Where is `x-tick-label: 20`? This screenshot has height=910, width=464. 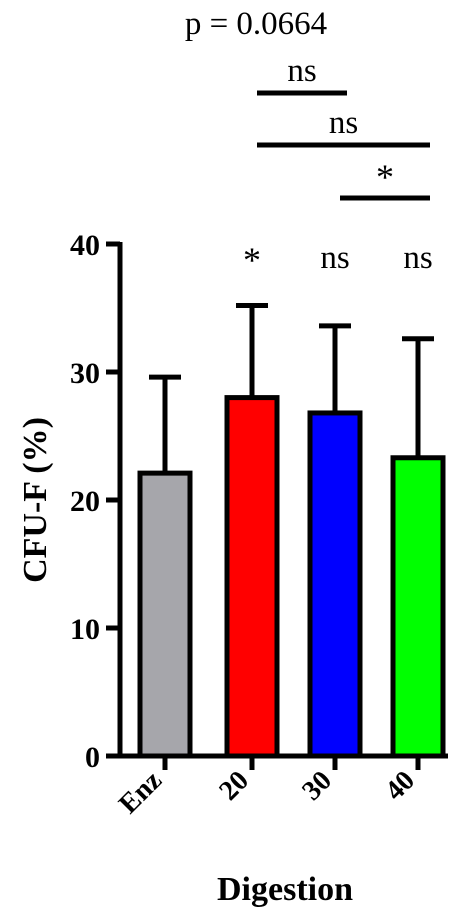
x-tick-label: 20 is located at coordinates (234, 786).